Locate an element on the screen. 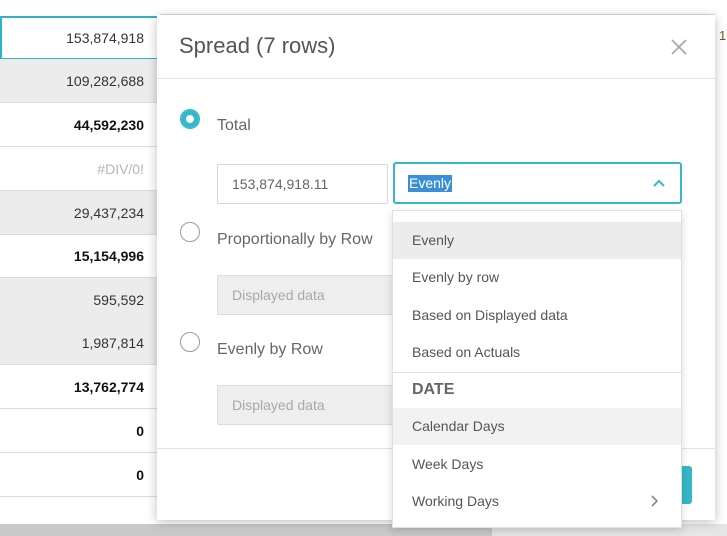  grid-cell-selected: 153,874,918 is located at coordinates (80, 38).